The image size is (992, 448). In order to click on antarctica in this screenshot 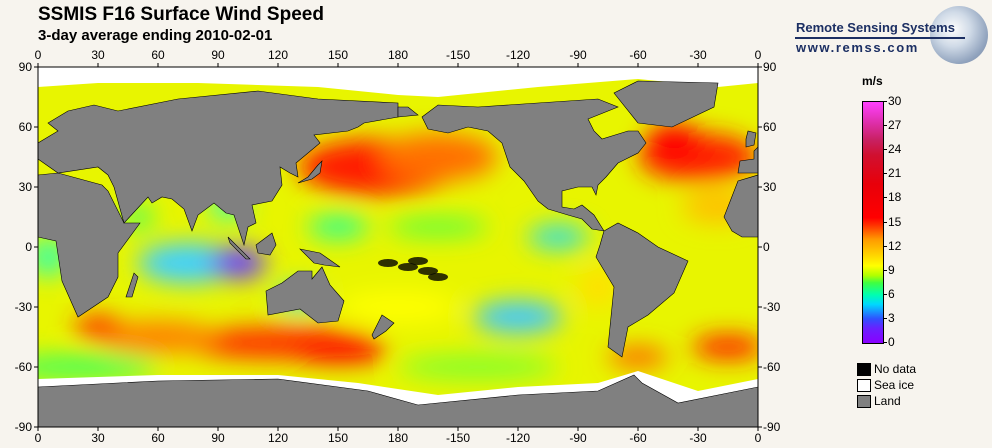, I will do `click(398, 400)`.